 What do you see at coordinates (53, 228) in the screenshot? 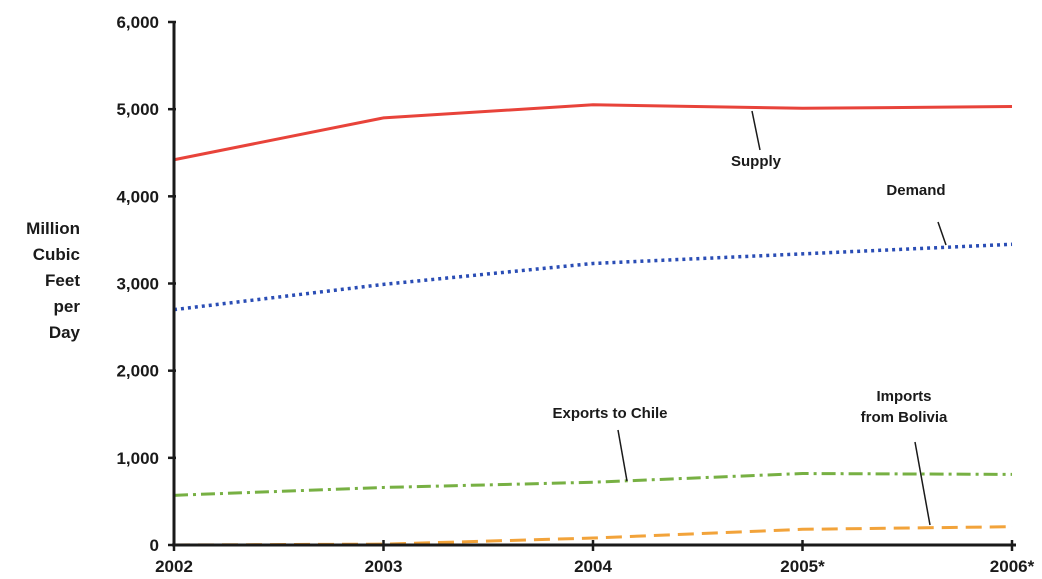
I see `y-axis-title-line: Million` at bounding box center [53, 228].